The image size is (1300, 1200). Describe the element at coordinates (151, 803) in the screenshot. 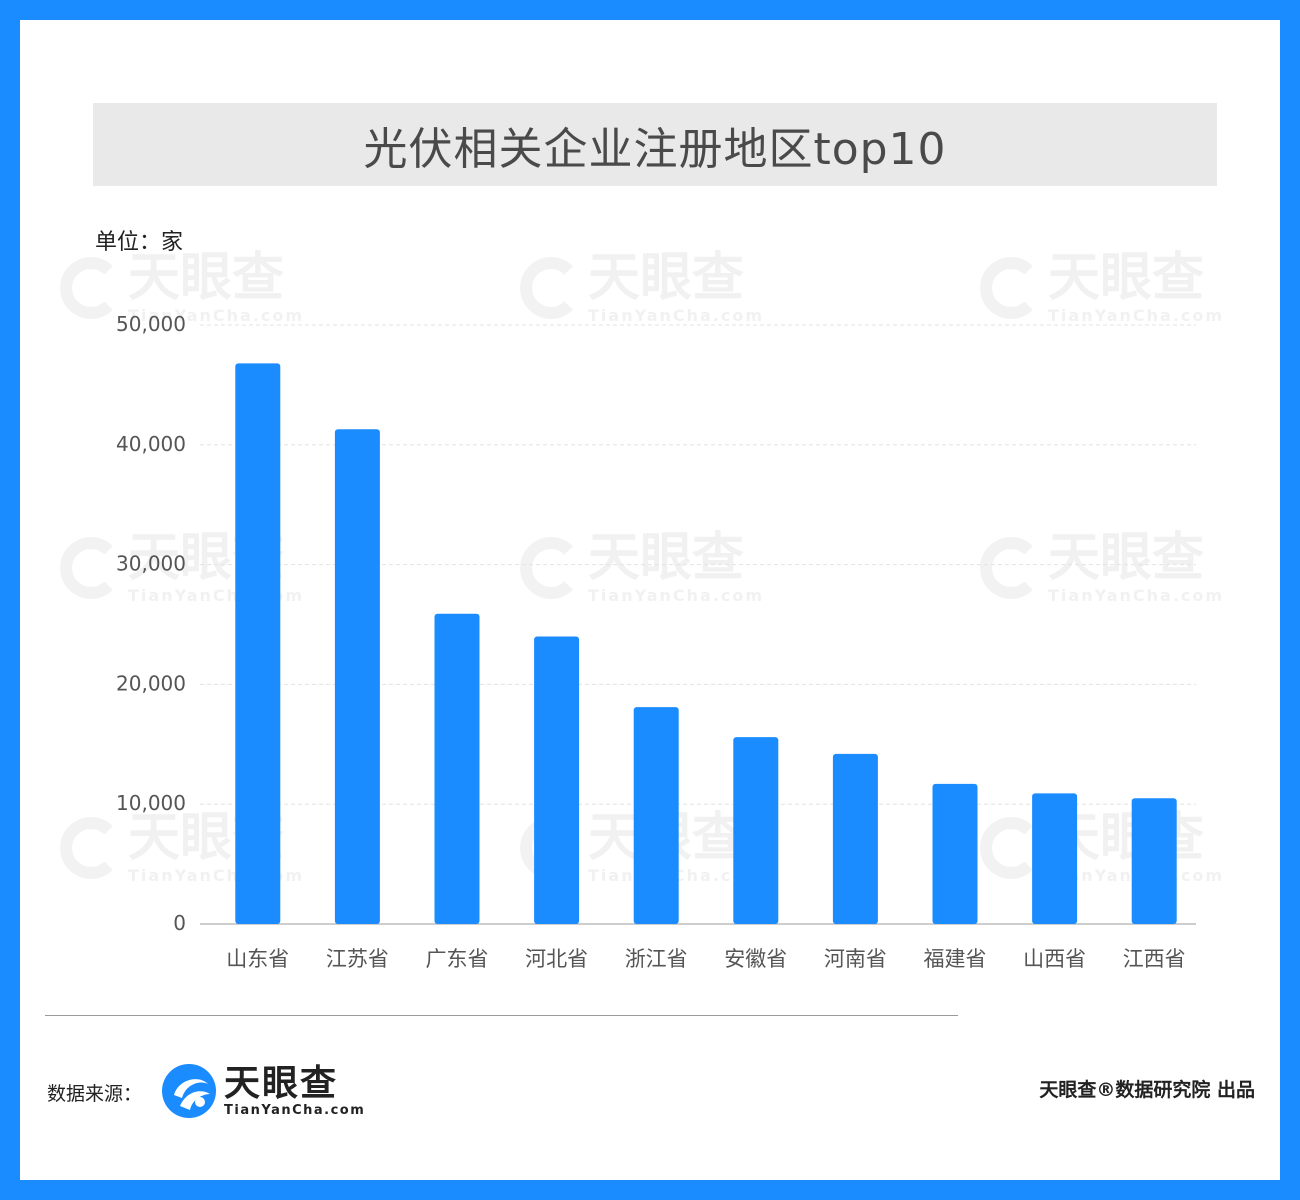

I see `y-tick-label: 10,000` at that location.